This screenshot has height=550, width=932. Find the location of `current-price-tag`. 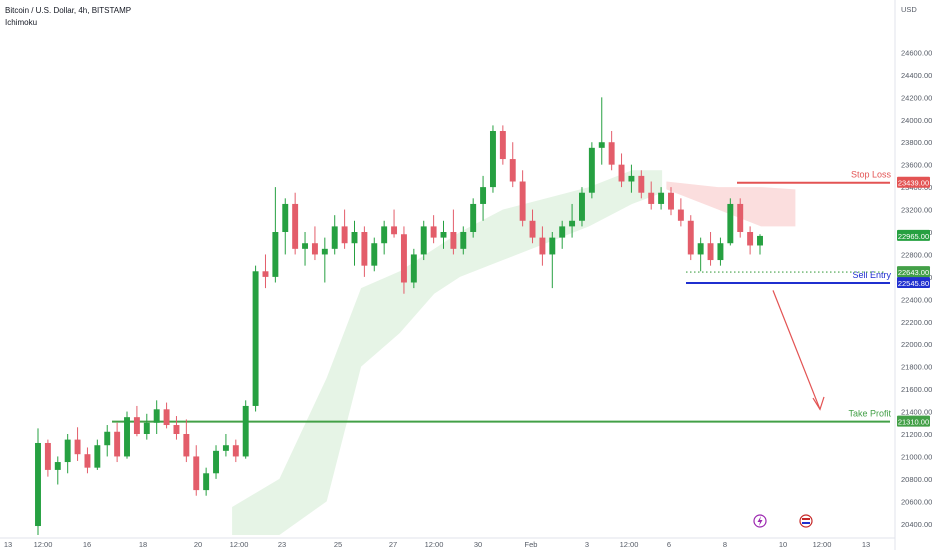

current-price-tag is located at coordinates (913, 235).